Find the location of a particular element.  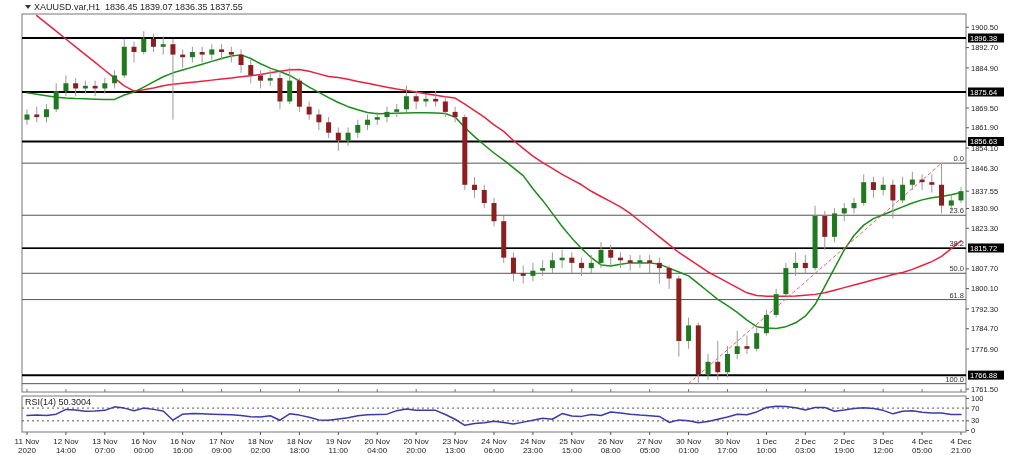

x-tick-label: 30 Nov 17:00 is located at coordinates (727, 446).